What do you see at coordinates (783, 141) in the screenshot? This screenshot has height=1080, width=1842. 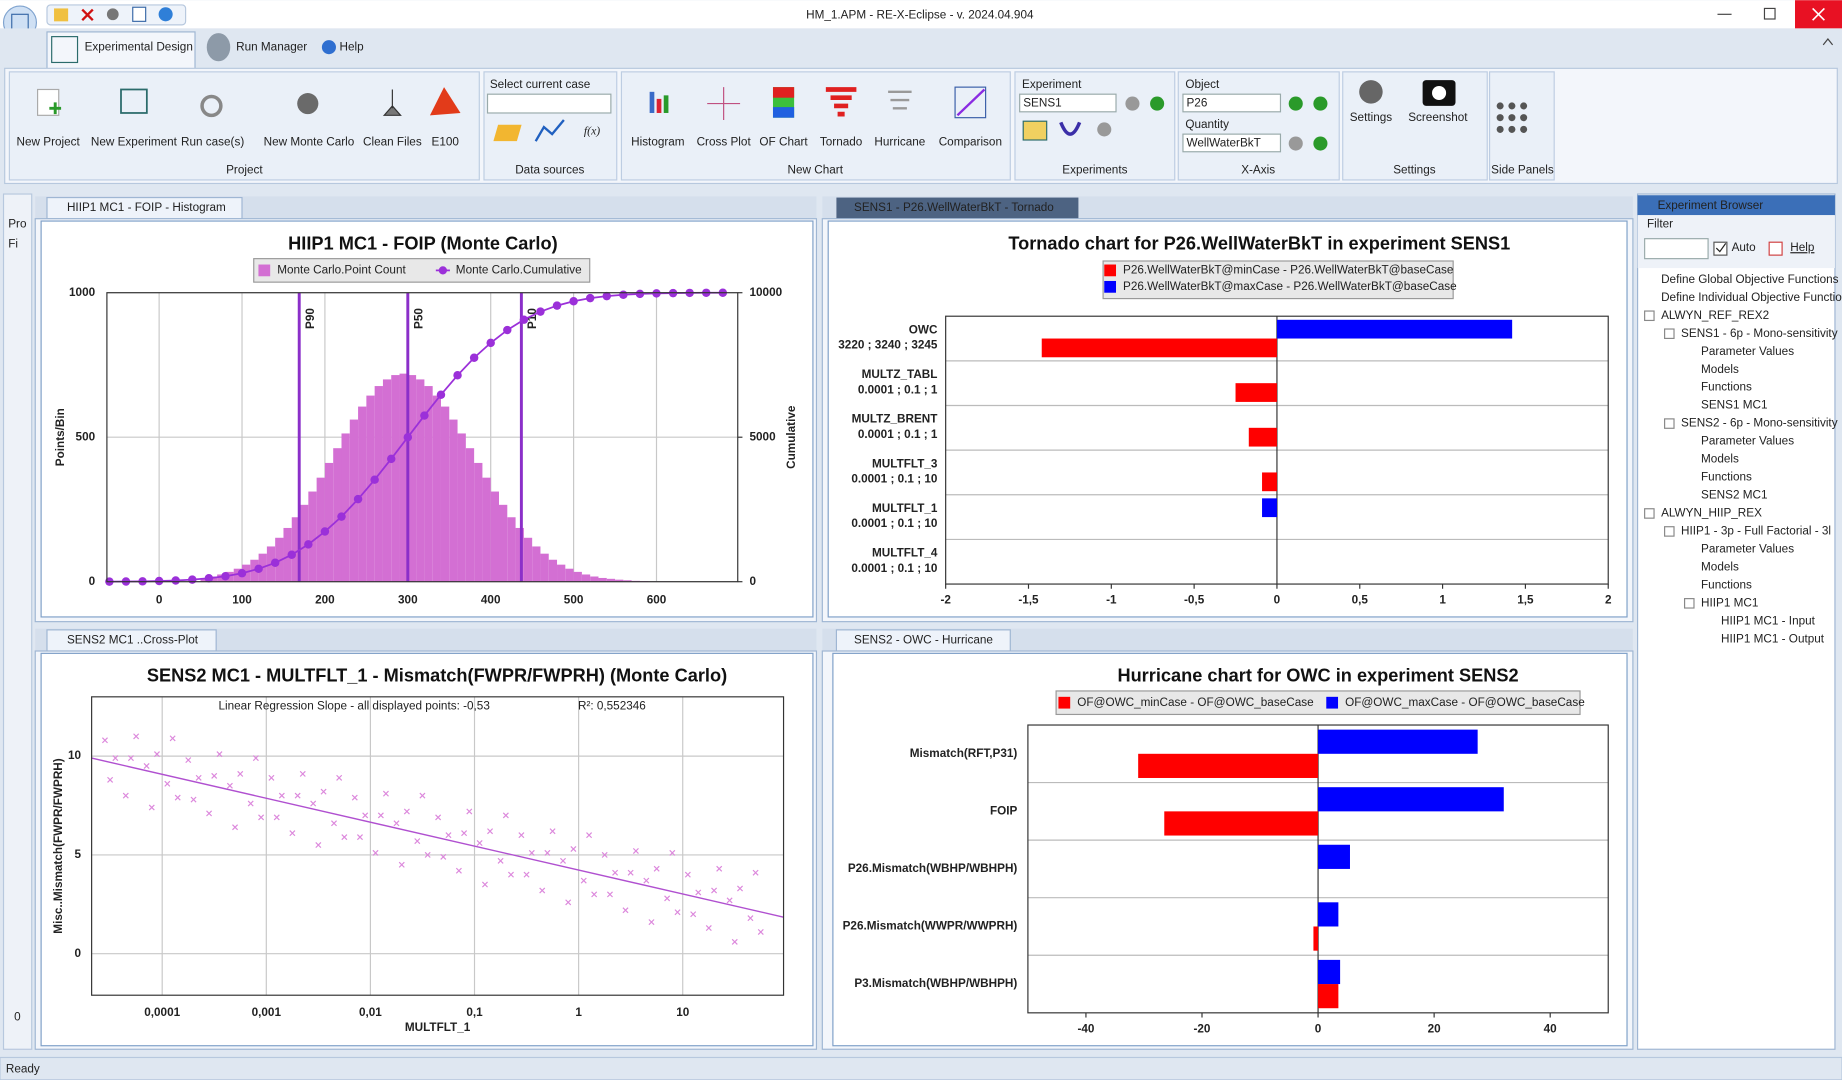 I see `ribbon-button: OF Chart` at bounding box center [783, 141].